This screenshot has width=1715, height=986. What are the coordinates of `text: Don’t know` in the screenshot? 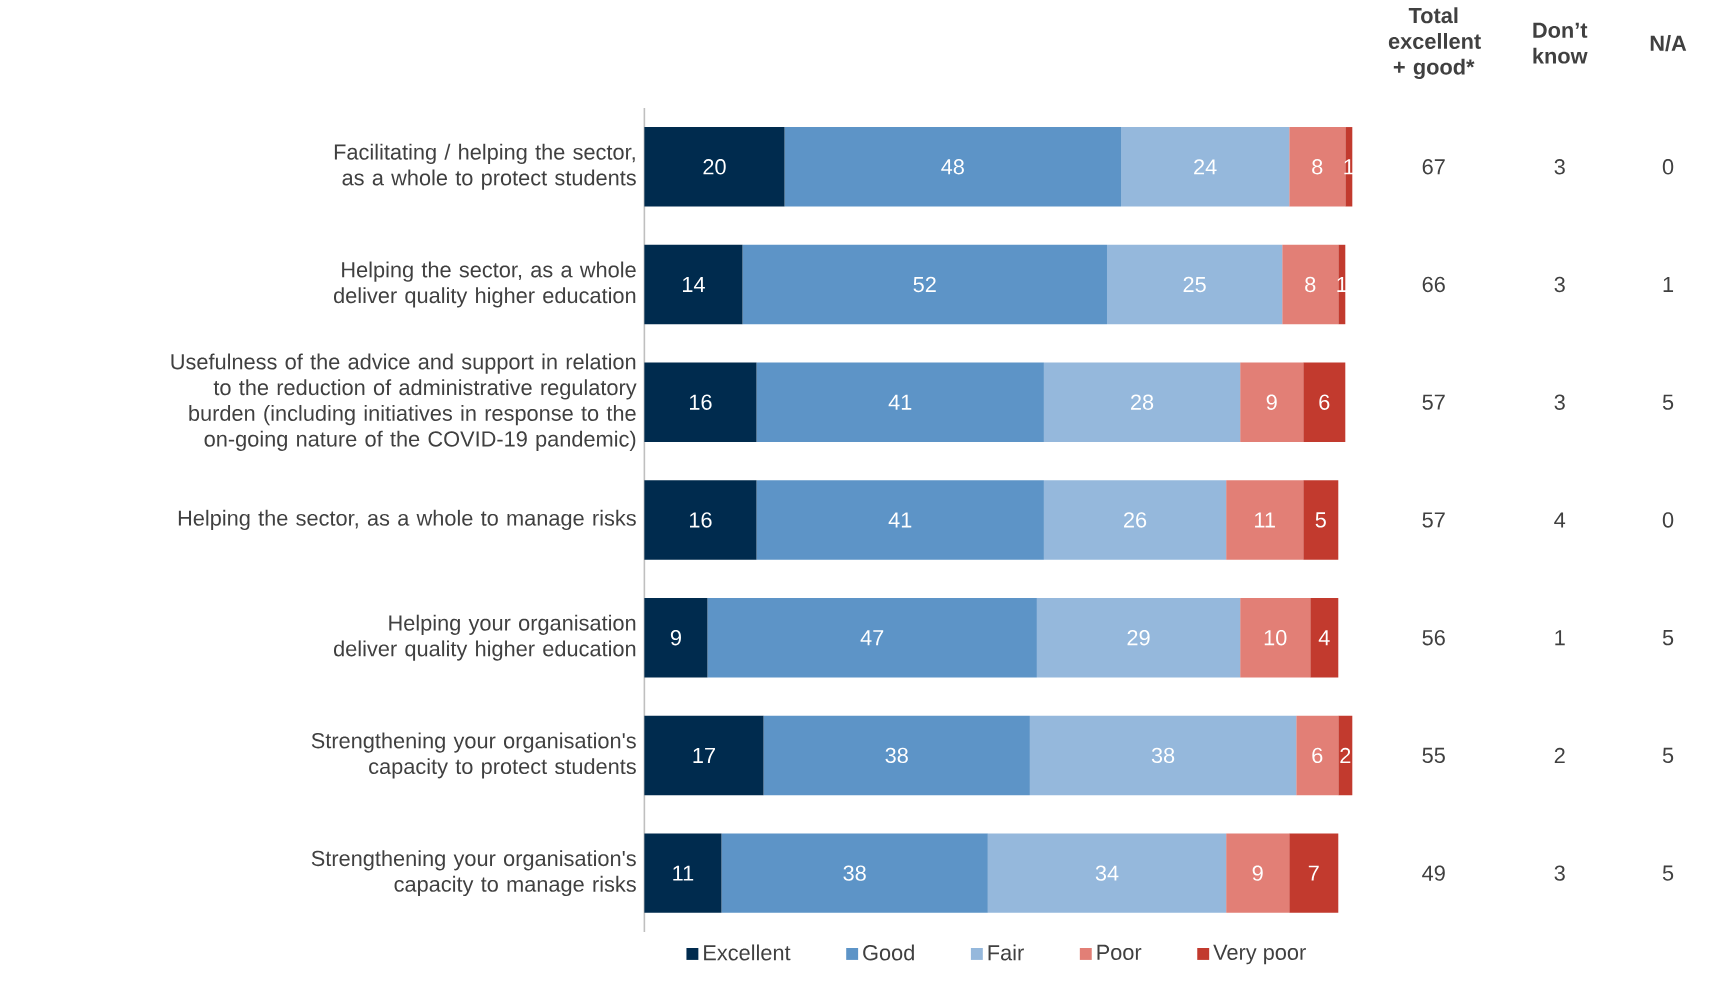 It's located at (1560, 43).